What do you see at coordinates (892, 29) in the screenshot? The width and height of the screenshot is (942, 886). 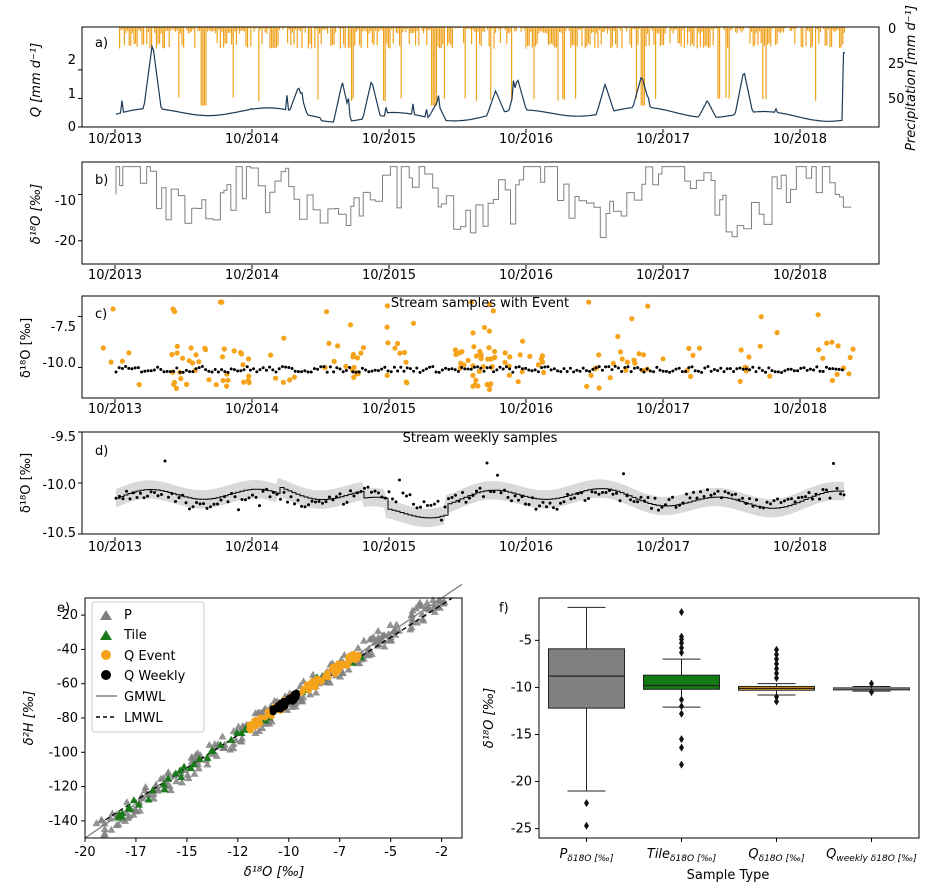 I see `panel-a-y2tick: 0` at bounding box center [892, 29].